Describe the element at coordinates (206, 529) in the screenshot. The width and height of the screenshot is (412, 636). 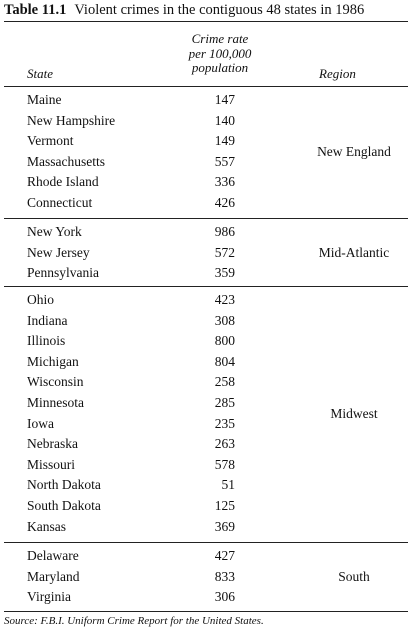
I see `table-row: Kansas 369` at that location.